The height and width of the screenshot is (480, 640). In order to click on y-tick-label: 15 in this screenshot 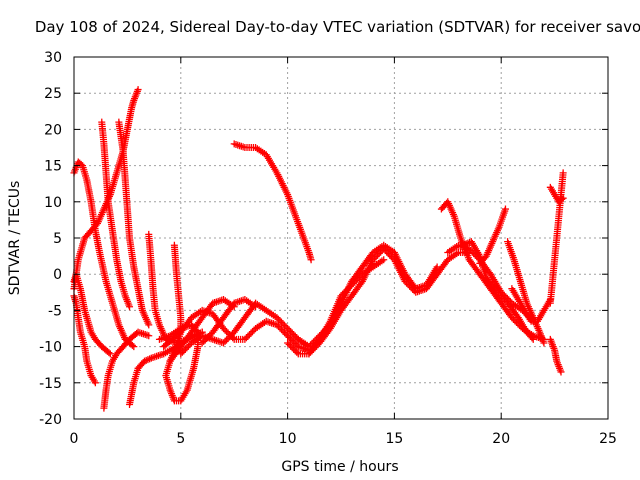, I will do `click(53, 167)`.